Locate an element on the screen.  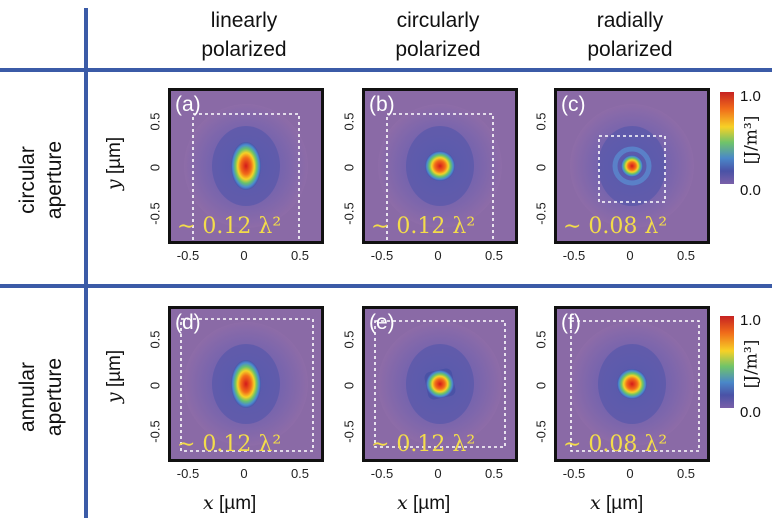
panel-label: (b) is located at coordinates (382, 104).